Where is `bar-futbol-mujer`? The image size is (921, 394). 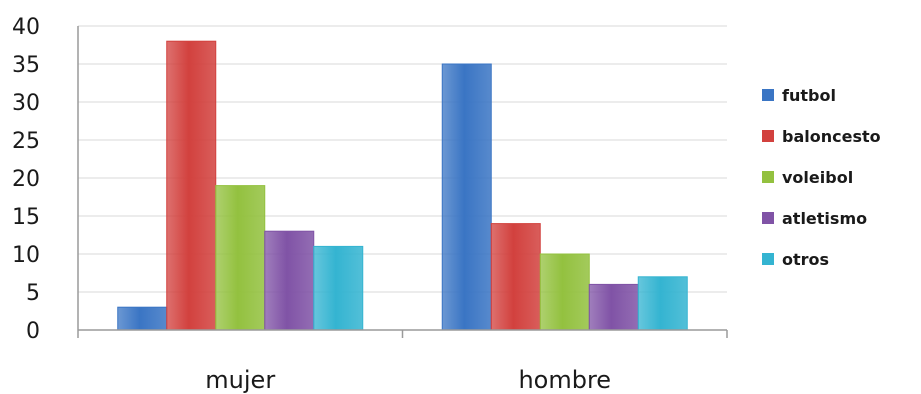
bar-futbol-mujer is located at coordinates (142, 318).